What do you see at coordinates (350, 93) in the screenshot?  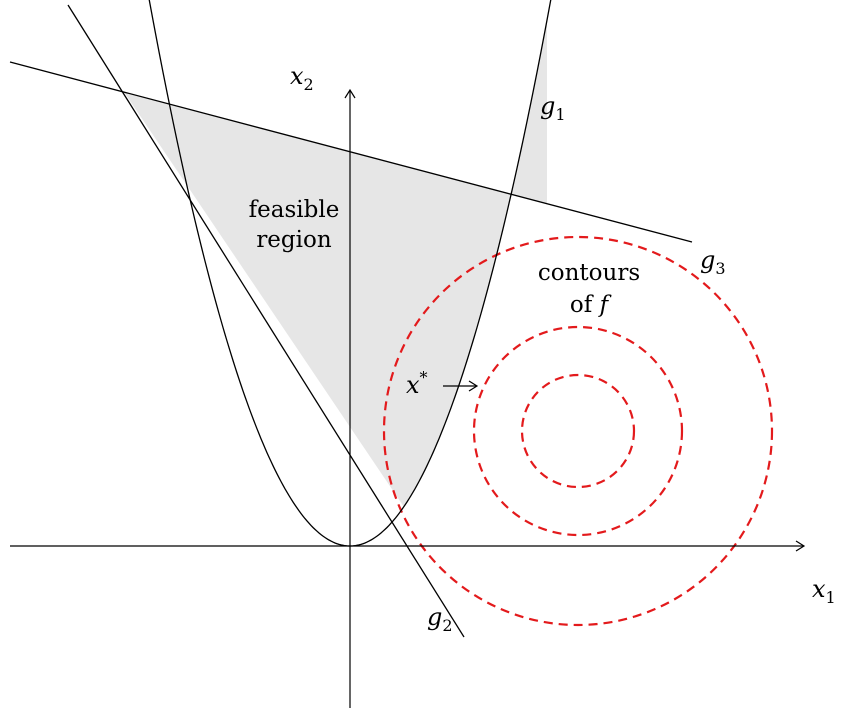 I see `y-axis-arrowhead` at bounding box center [350, 93].